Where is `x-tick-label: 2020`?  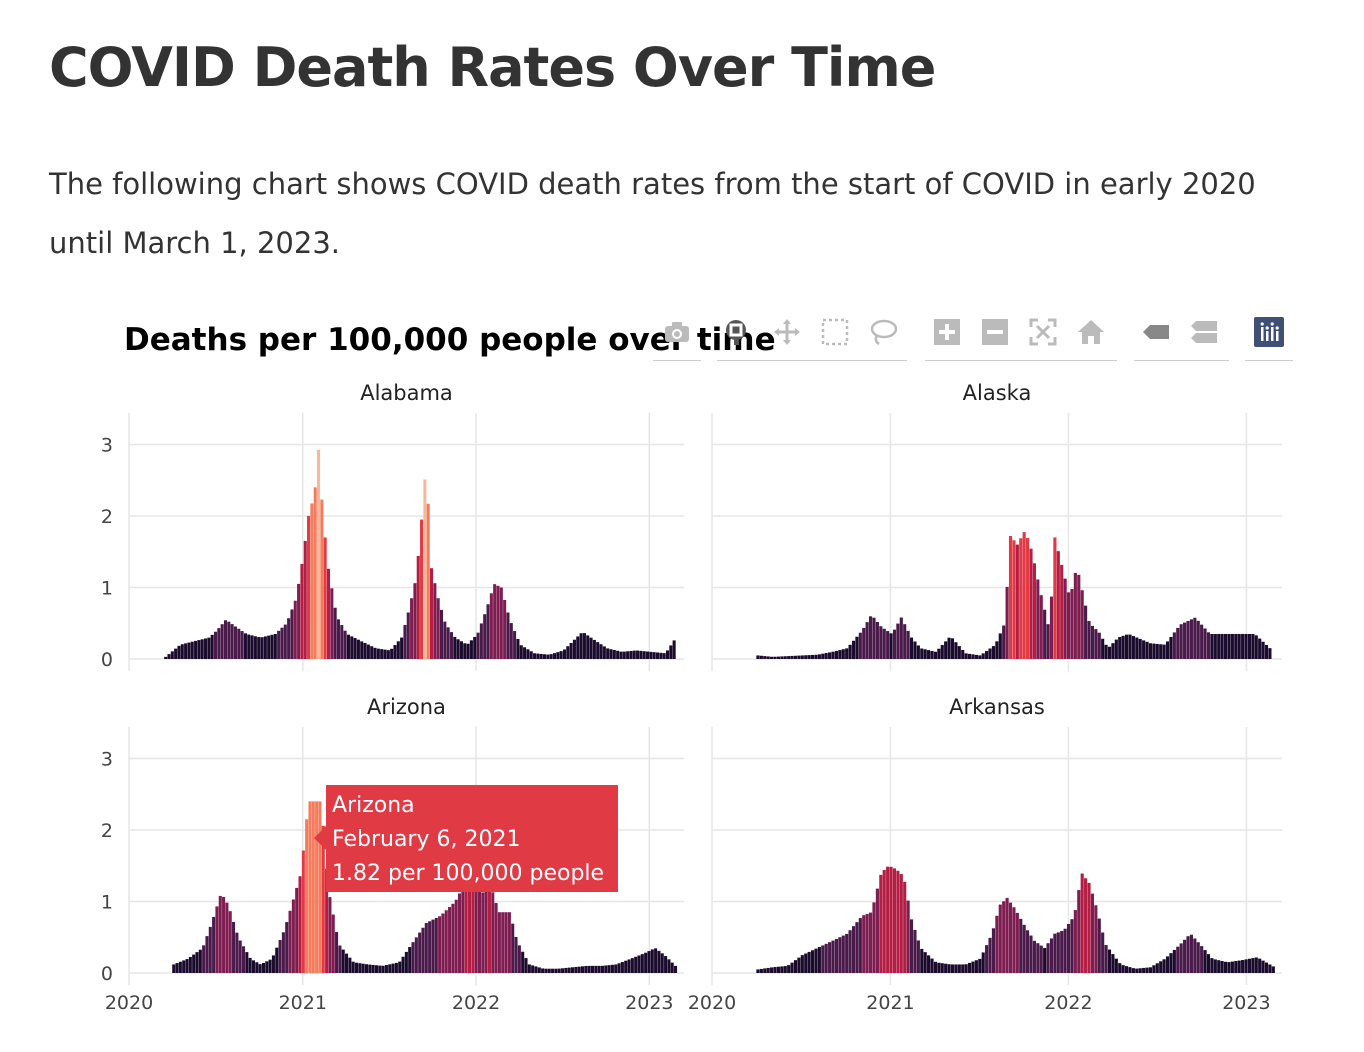 x-tick-label: 2020 is located at coordinates (712, 1003).